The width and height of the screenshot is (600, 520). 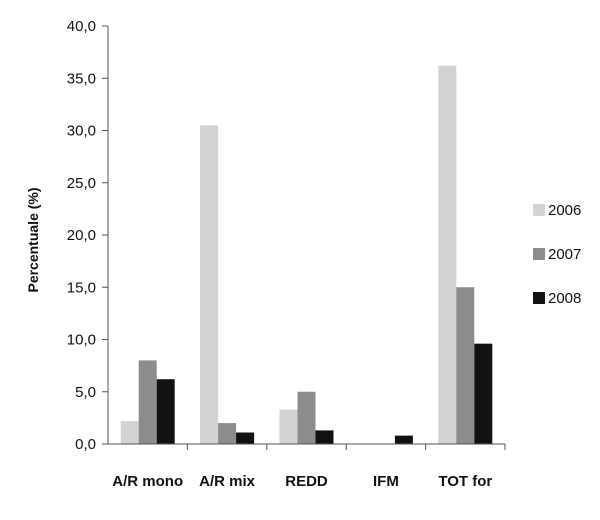 What do you see at coordinates (81, 183) in the screenshot?
I see `y-tick-label: 25,0` at bounding box center [81, 183].